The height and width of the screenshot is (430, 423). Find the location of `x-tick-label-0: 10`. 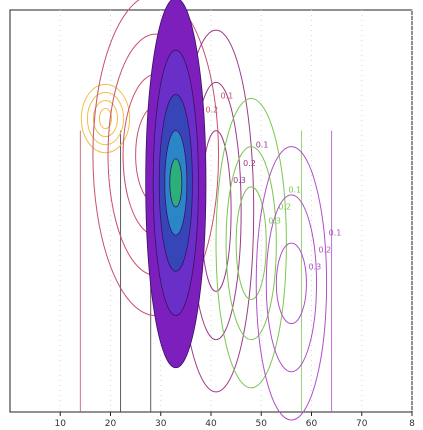

x-tick-label-0: 10 is located at coordinates (61, 424).